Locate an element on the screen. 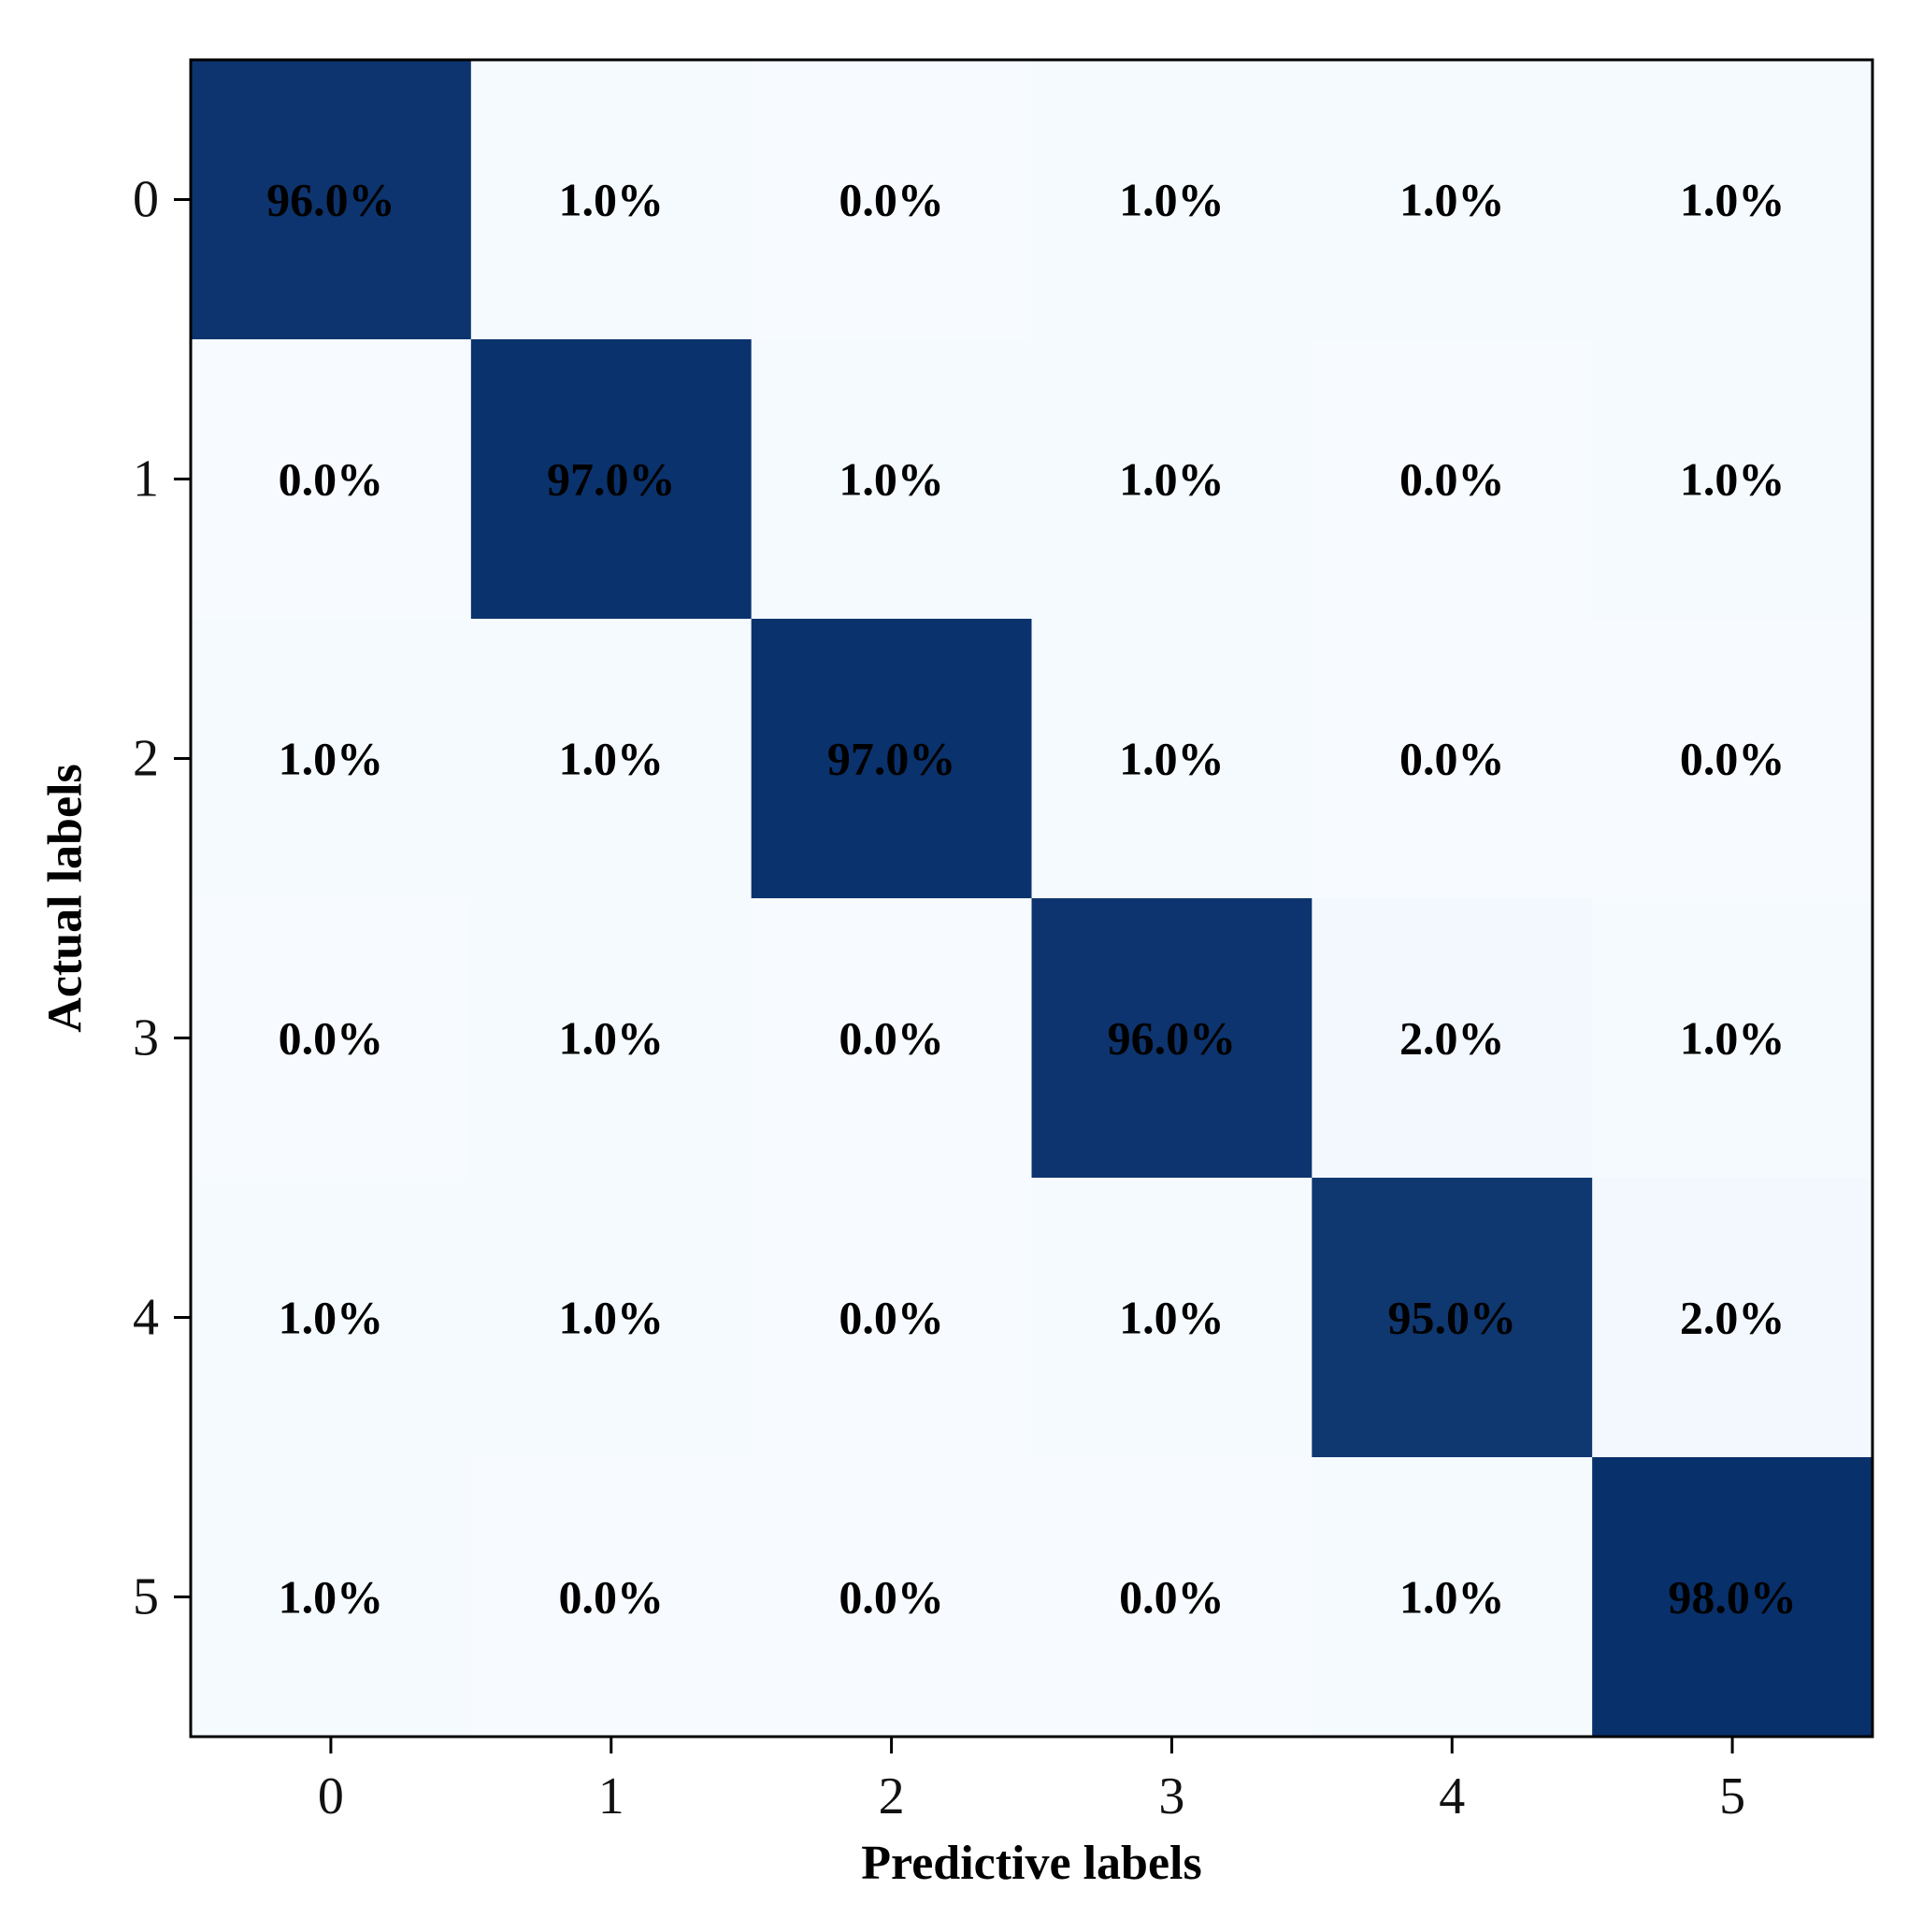 Image resolution: width=1908 pixels, height=1932 pixels. heatmap-cell-r5-c0 is located at coordinates (331, 1597).